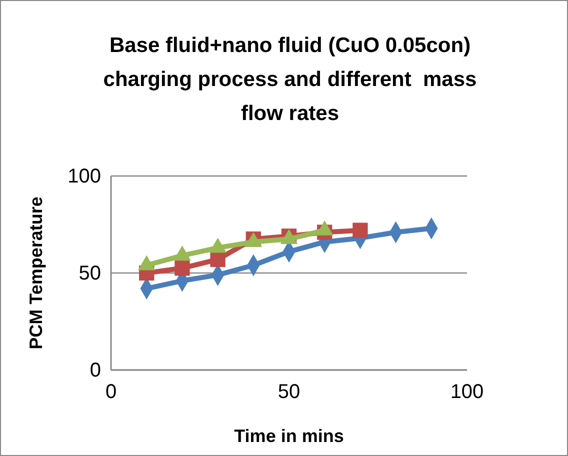 Image resolution: width=568 pixels, height=456 pixels. Describe the element at coordinates (89, 273) in the screenshot. I see `y-tick-label: 50` at that location.